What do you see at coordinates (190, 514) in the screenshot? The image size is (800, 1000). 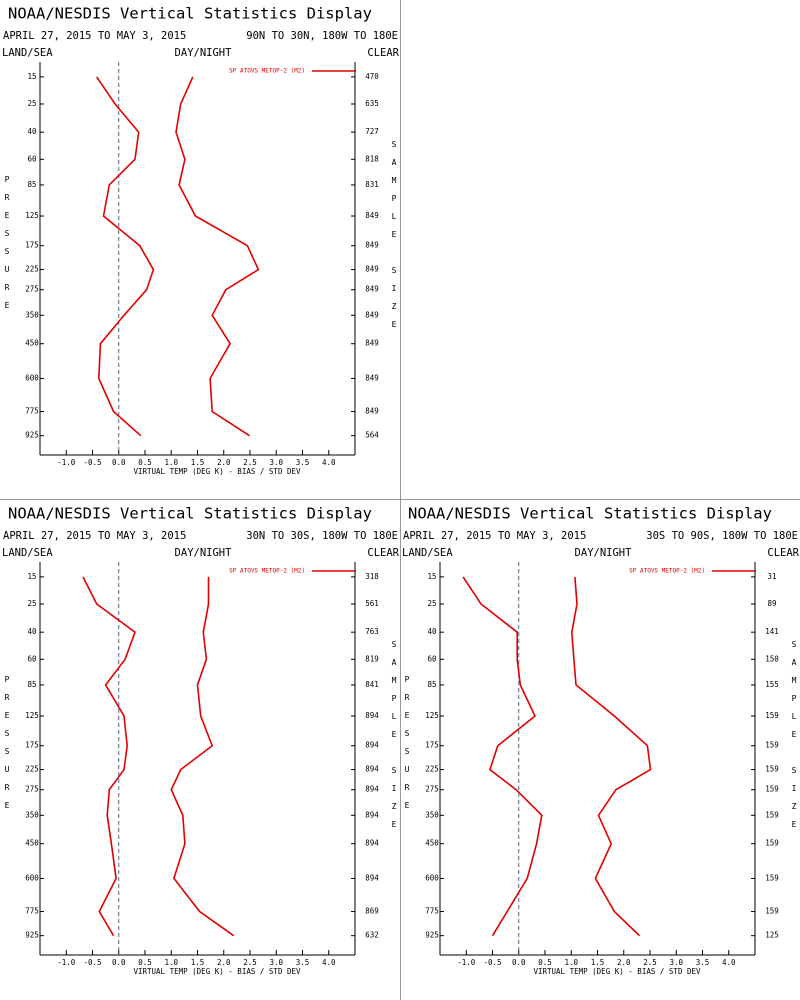 I see `chart-title: NOAA/NESDIS Vertical Statistics Display` at bounding box center [190, 514].